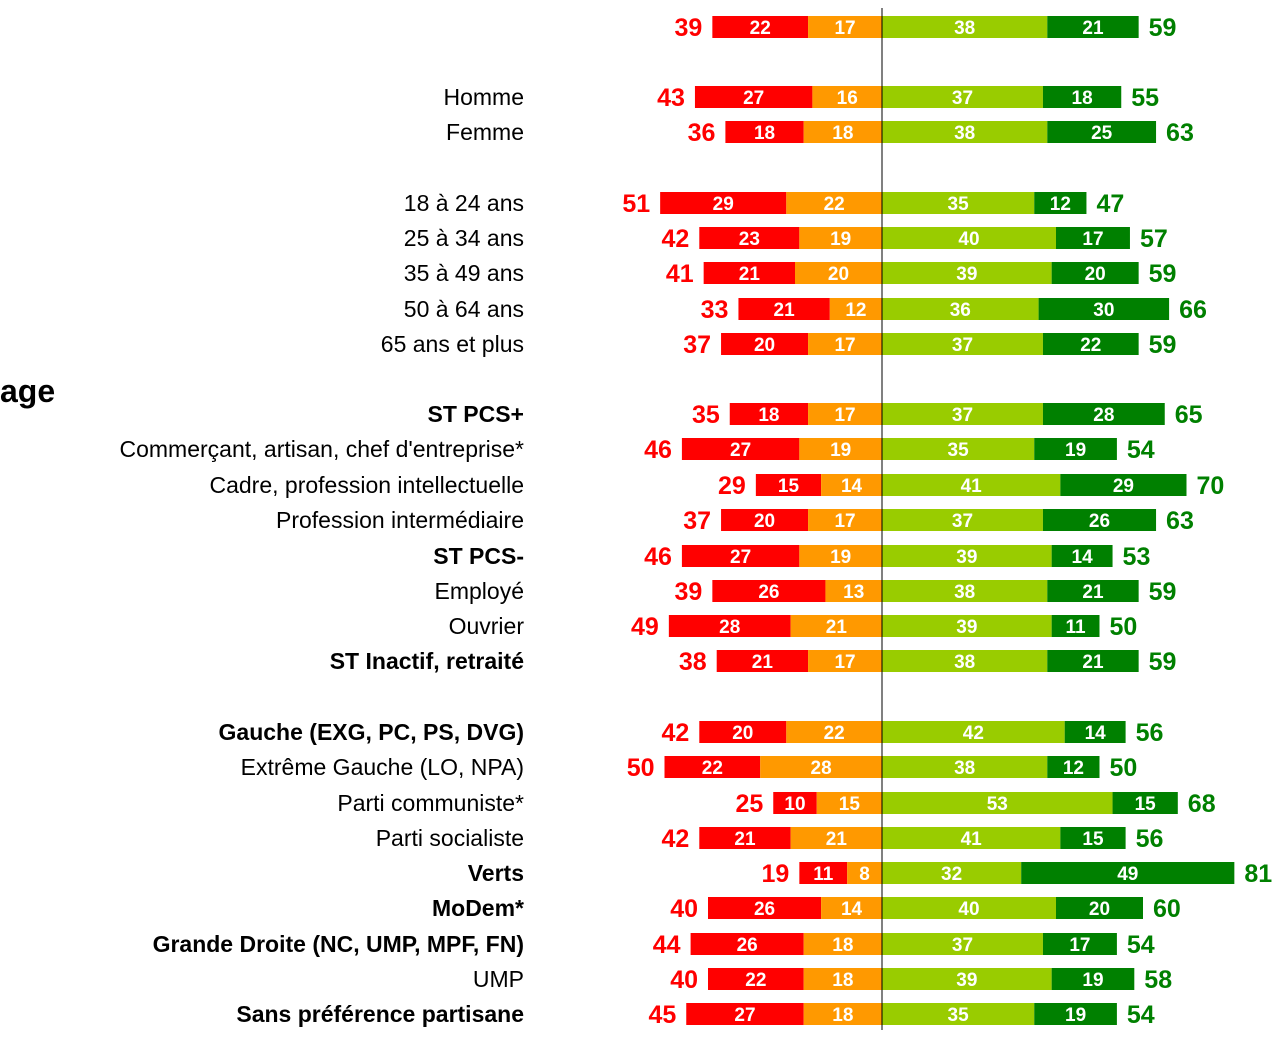 The height and width of the screenshot is (1040, 1281). What do you see at coordinates (689, 592) in the screenshot?
I see `negative-total-label: 39` at bounding box center [689, 592].